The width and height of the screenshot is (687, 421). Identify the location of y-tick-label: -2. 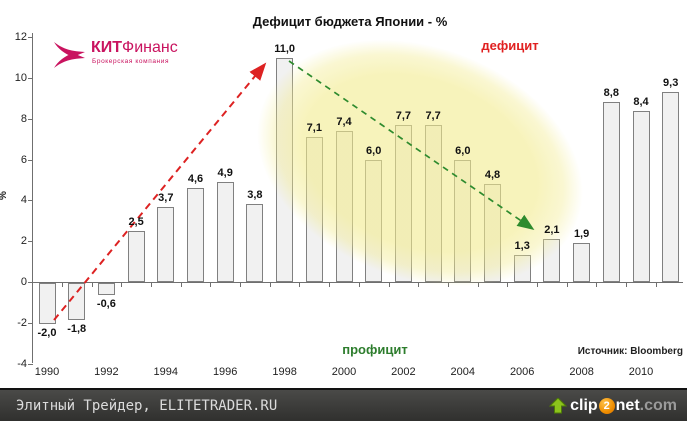
(22, 322).